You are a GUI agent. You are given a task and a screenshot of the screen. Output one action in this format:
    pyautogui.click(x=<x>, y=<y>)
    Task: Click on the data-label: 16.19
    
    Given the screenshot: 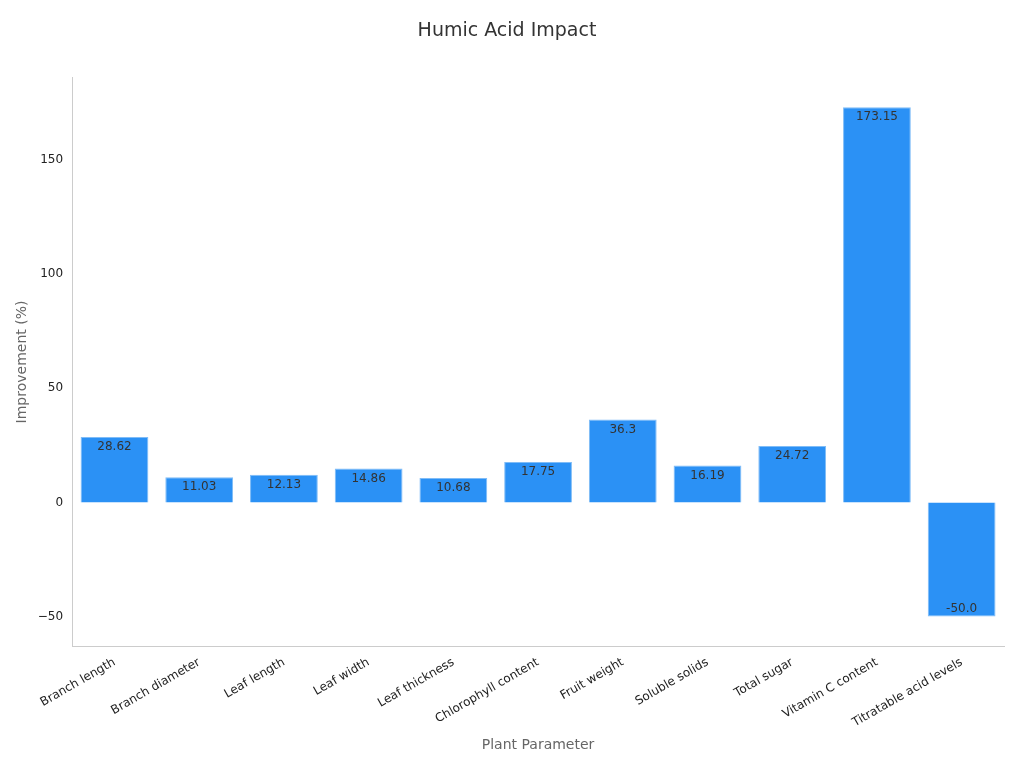 What is the action you would take?
    pyautogui.click(x=707, y=474)
    